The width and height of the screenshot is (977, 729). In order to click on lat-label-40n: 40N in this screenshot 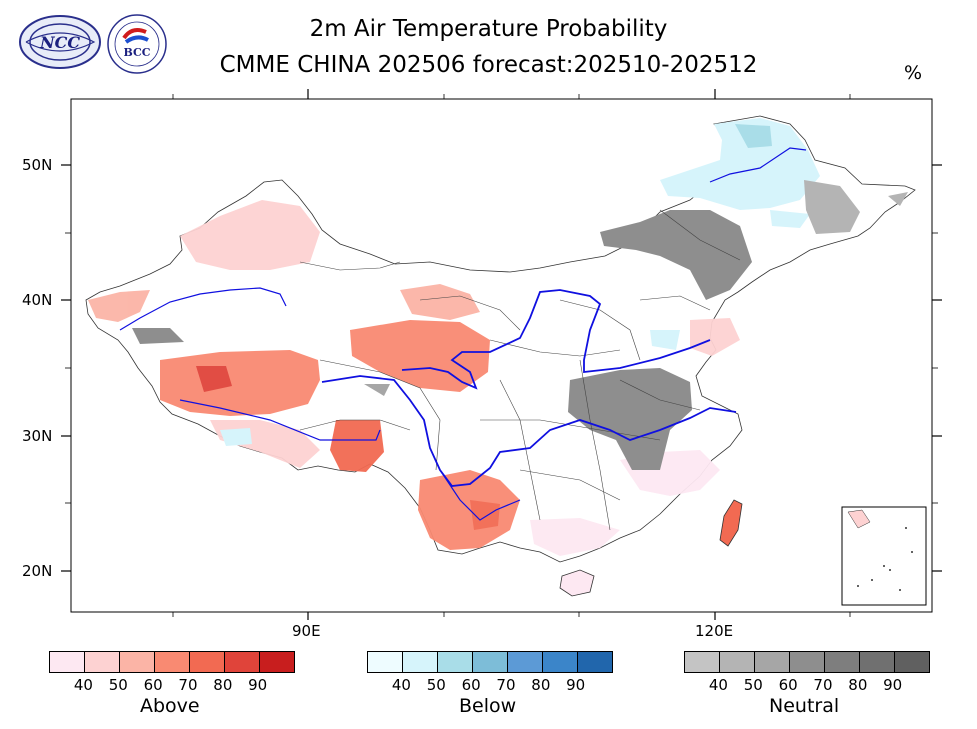, I will do `click(37, 300)`.